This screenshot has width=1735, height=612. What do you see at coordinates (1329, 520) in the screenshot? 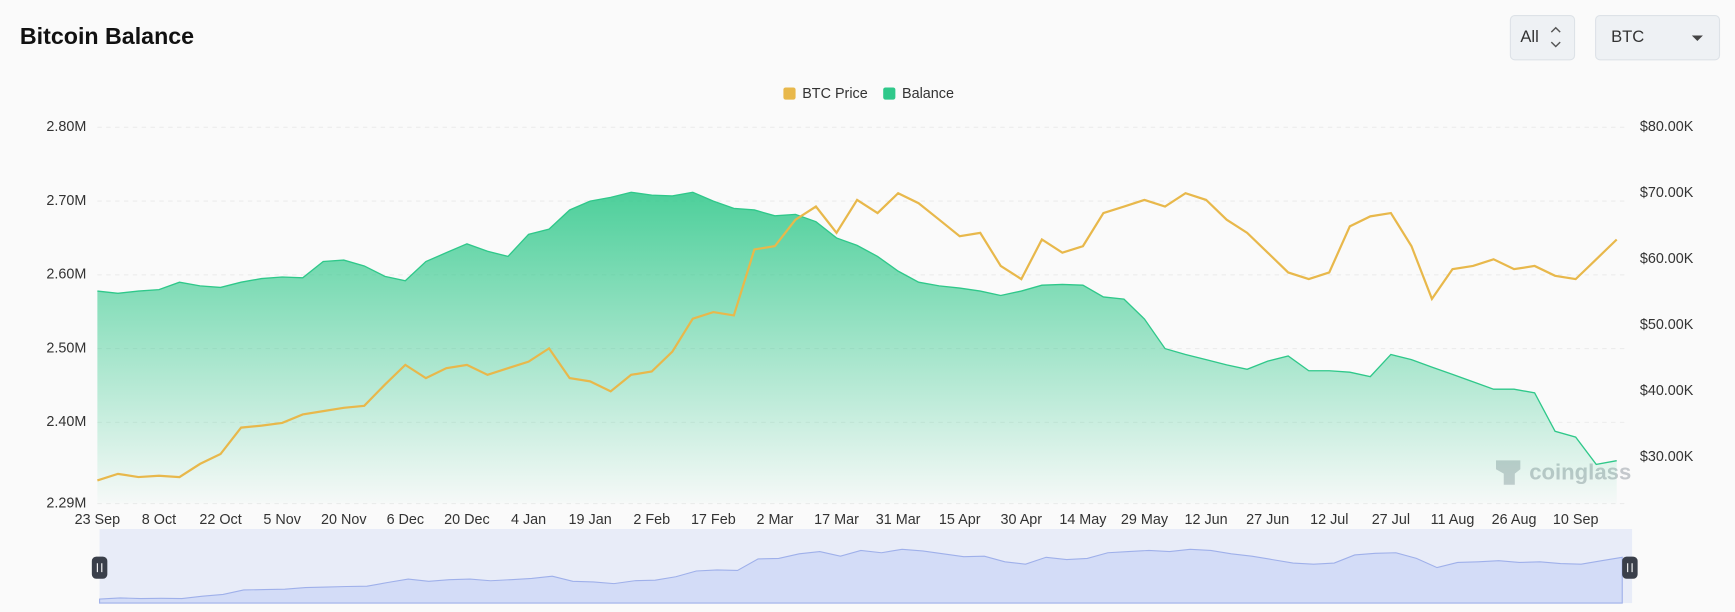
I see `x-tick-label: 12 Jul` at bounding box center [1329, 520].